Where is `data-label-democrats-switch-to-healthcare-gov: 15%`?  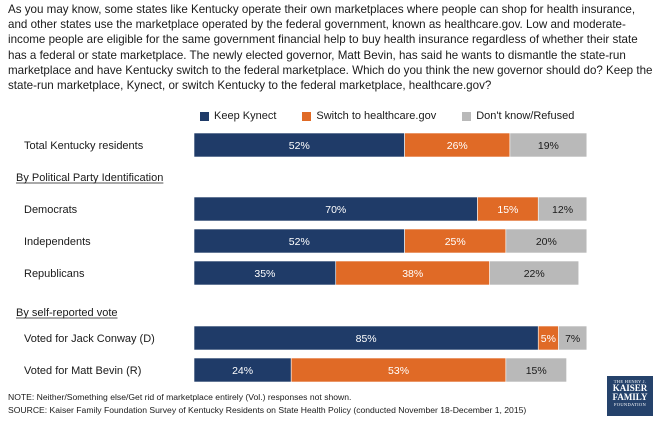 data-label-democrats-switch-to-healthcare-gov: 15% is located at coordinates (507, 210).